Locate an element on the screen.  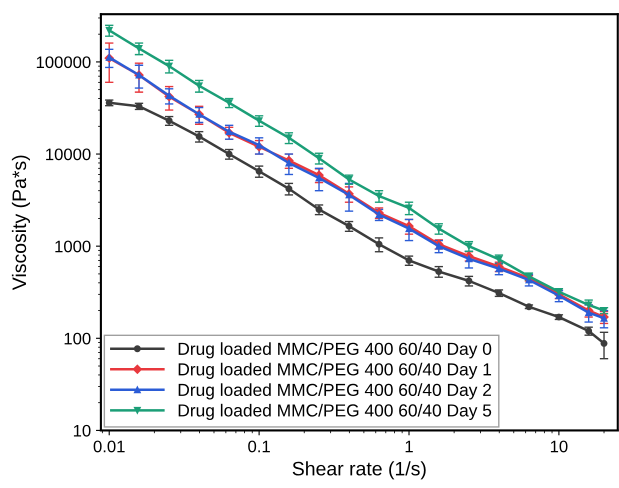
x-tick-label: 0.01 is located at coordinates (109, 446).